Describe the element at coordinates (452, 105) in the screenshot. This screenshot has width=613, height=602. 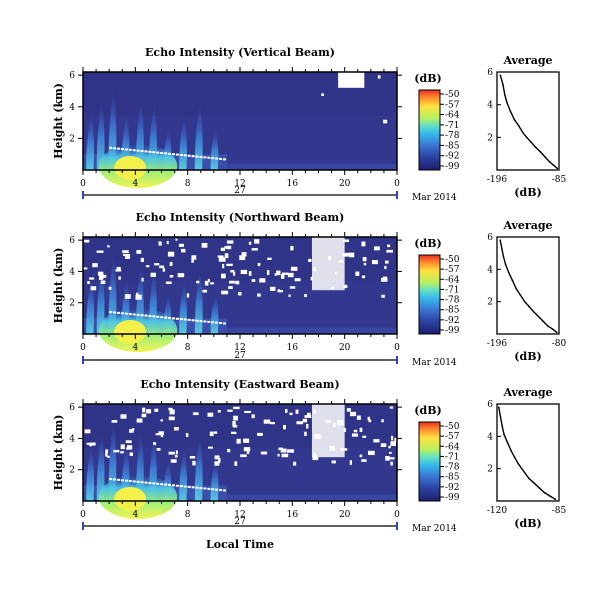
I see `colorbar-tick-label: -57` at that location.